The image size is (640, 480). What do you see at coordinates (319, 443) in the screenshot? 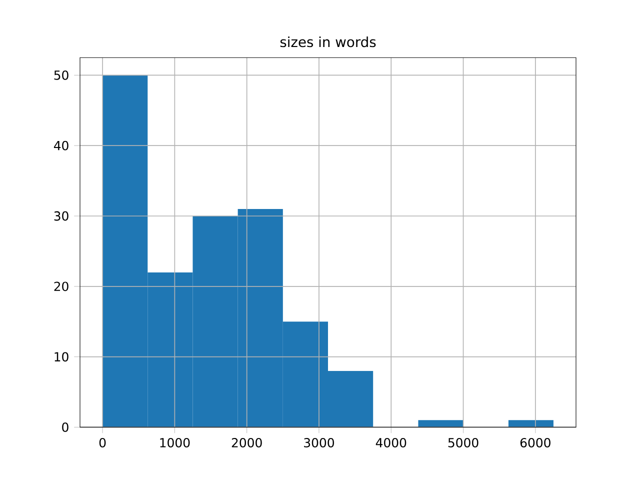
I see `x-tick-label: 3000` at bounding box center [319, 443].